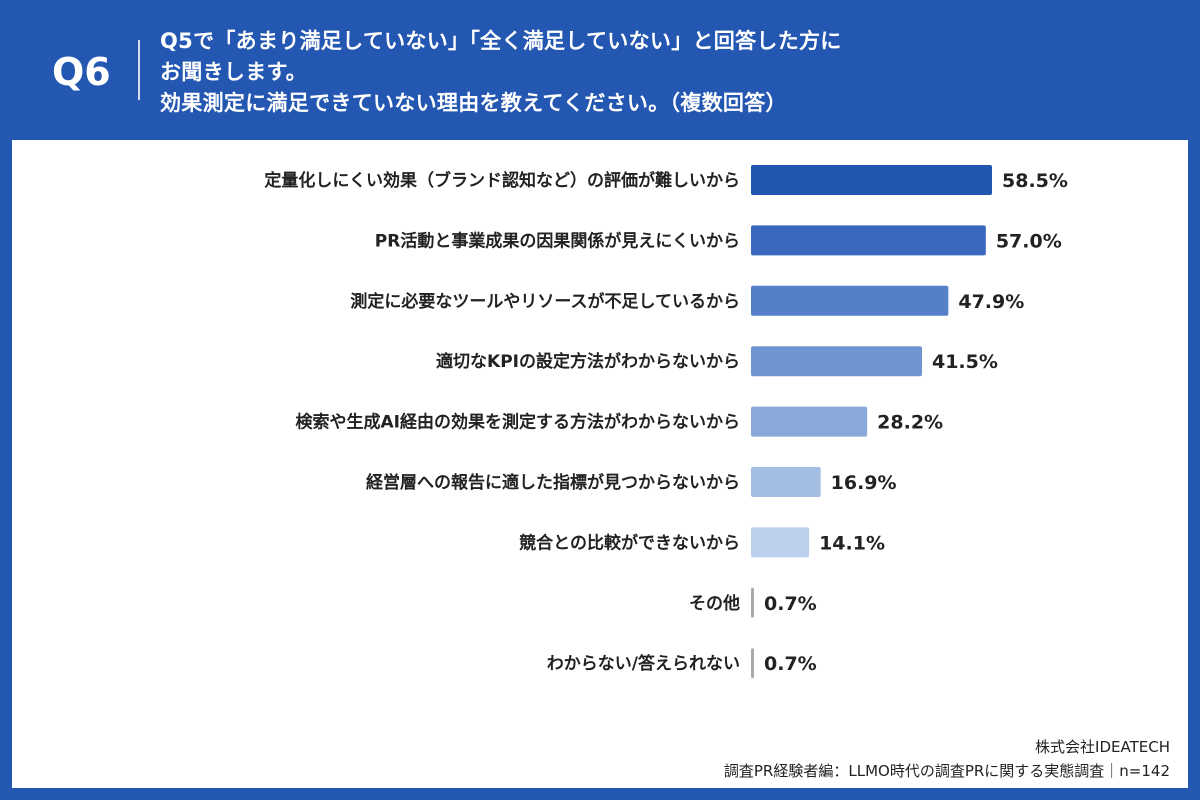 Image resolution: width=1200 pixels, height=800 pixels. I want to click on category-label: 経営層への報告に適した指標が見つからないから, so click(553, 482).